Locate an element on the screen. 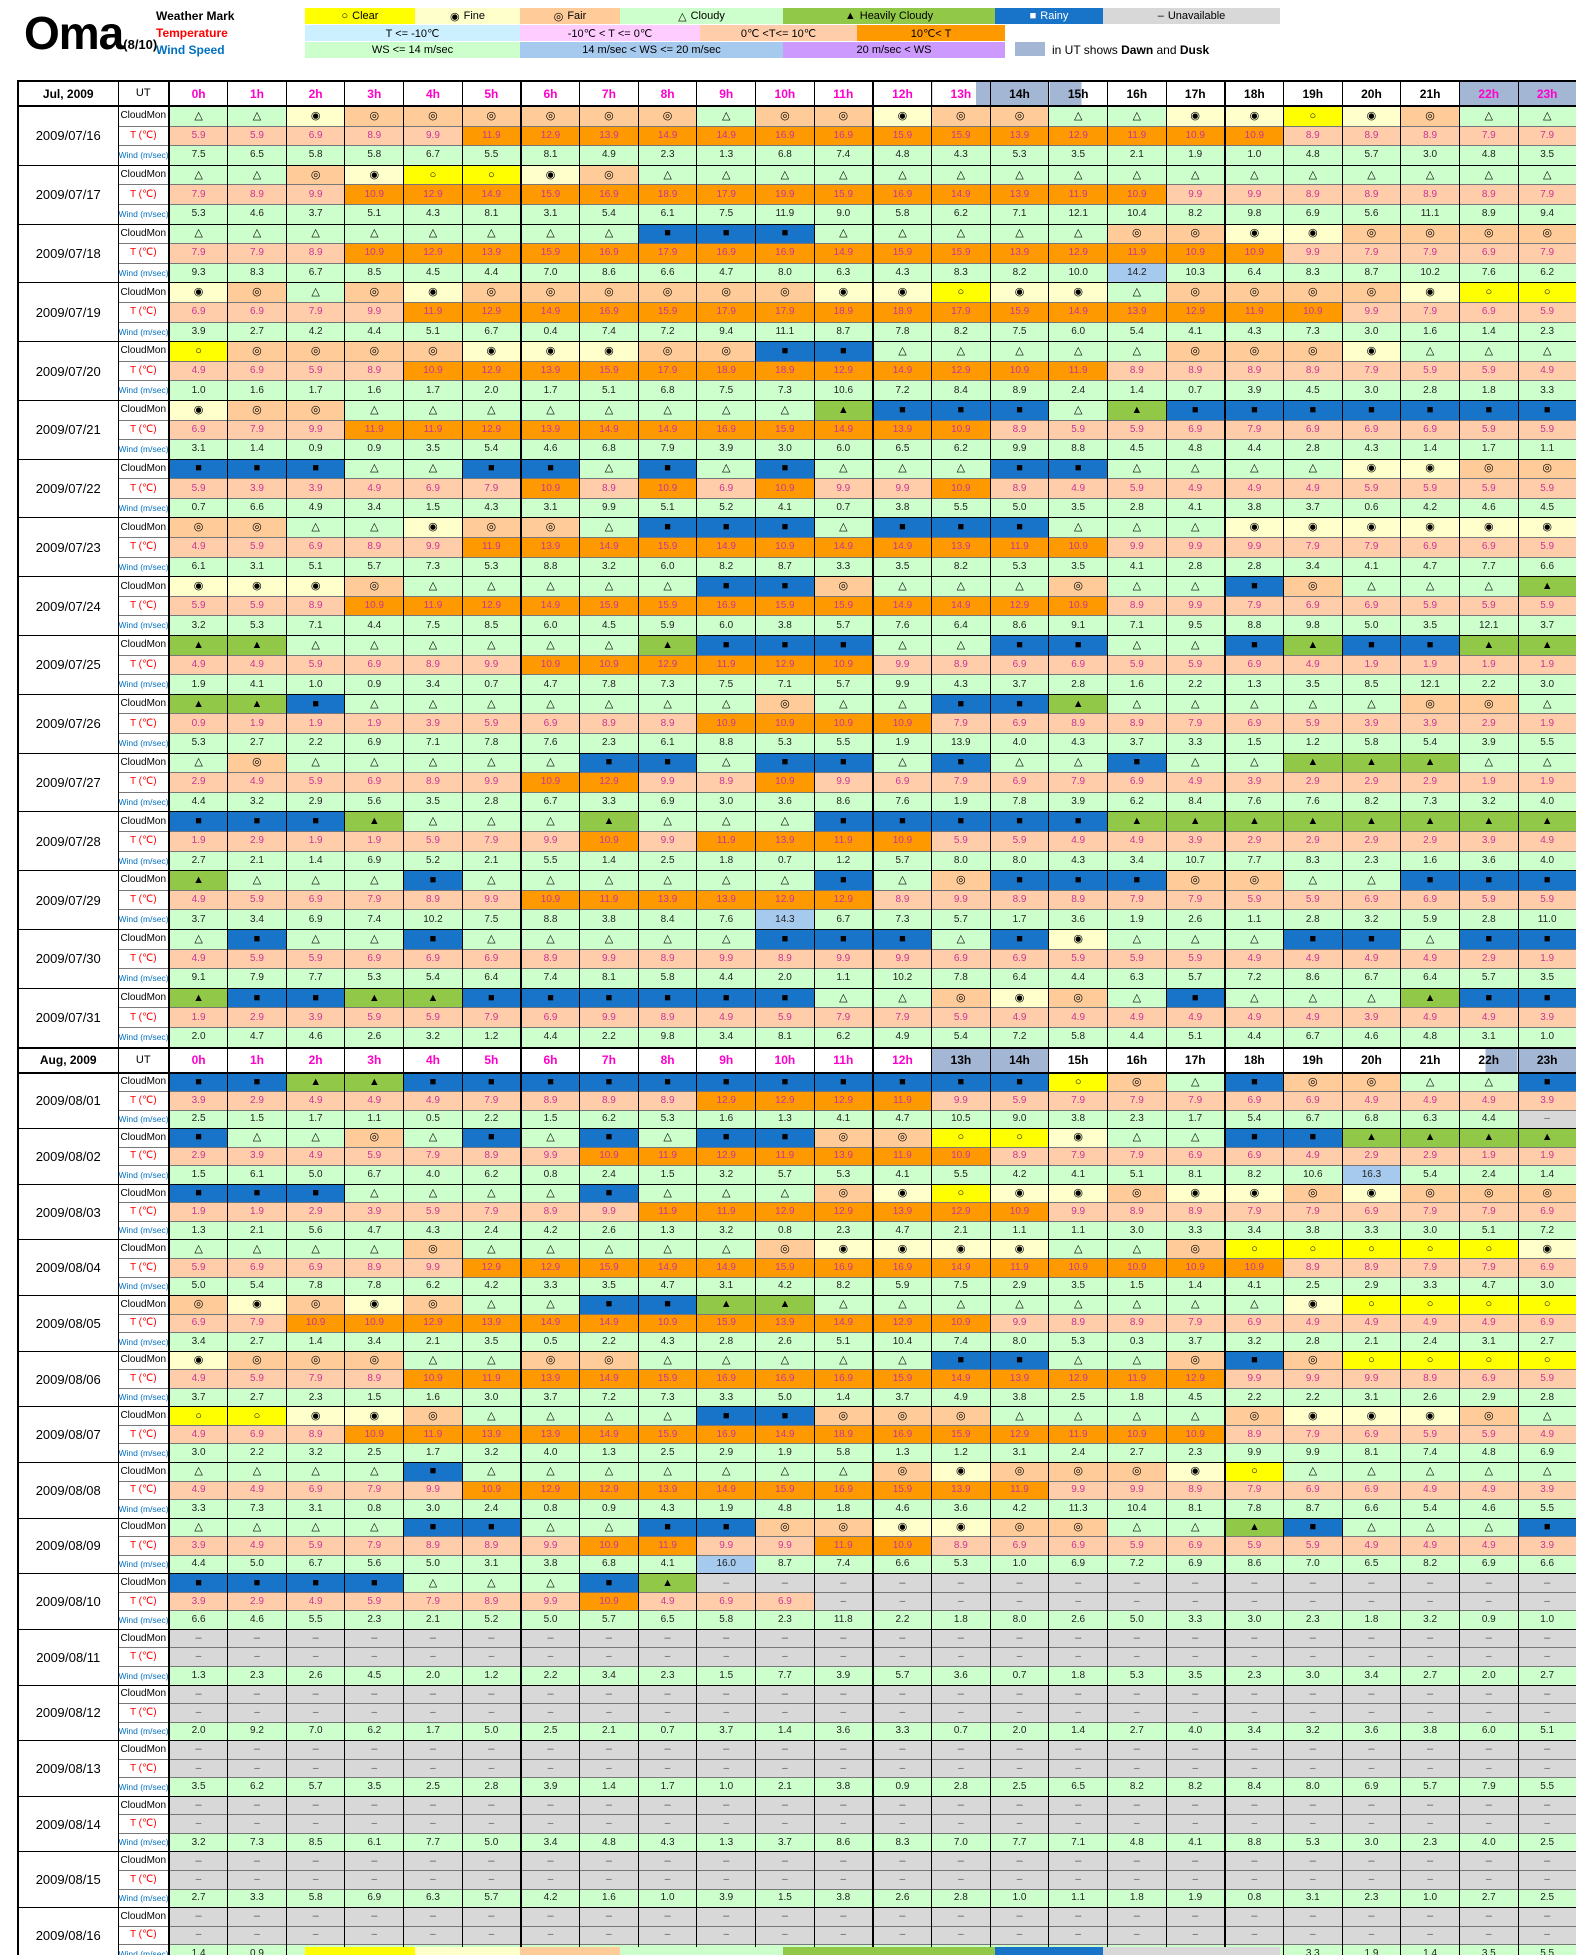 The width and height of the screenshot is (1576, 1955). cloud-cell: ▲ is located at coordinates (198, 880).